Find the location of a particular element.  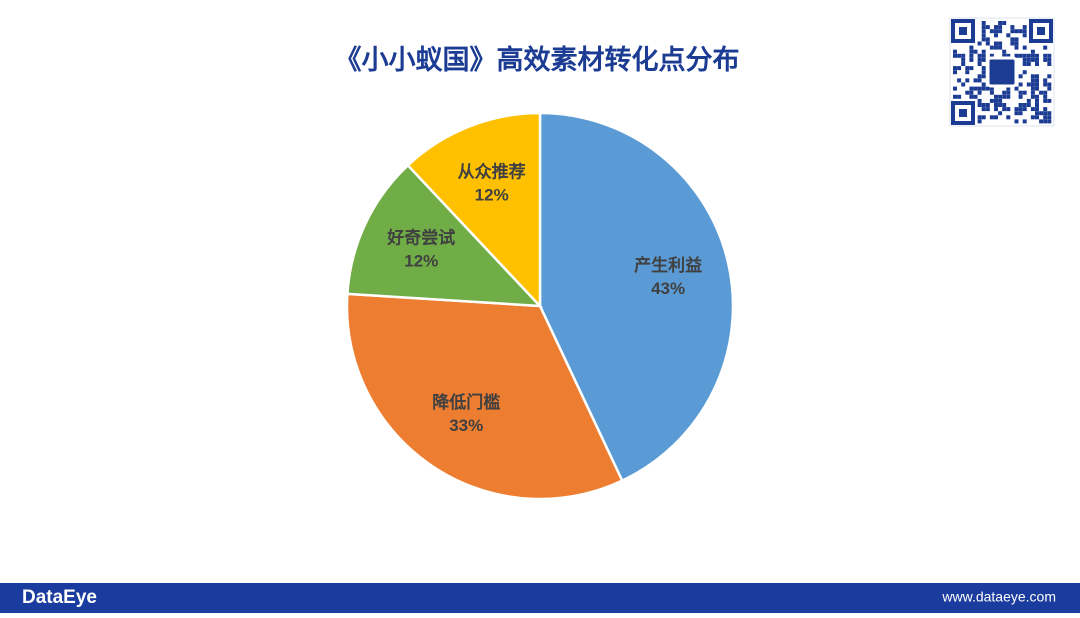

slice-value-label: 12% is located at coordinates (421, 261).